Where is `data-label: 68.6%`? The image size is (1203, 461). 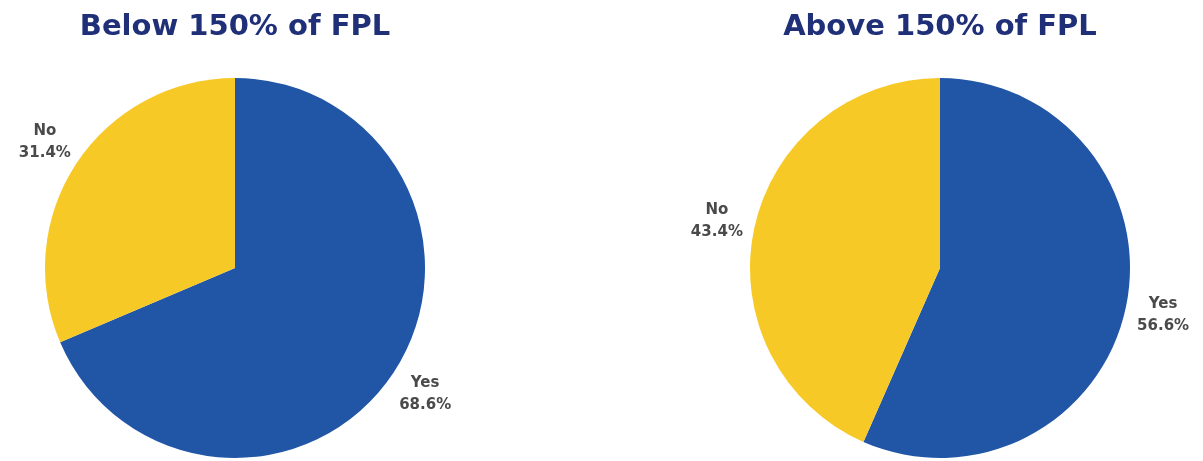 data-label: 68.6% is located at coordinates (425, 403).